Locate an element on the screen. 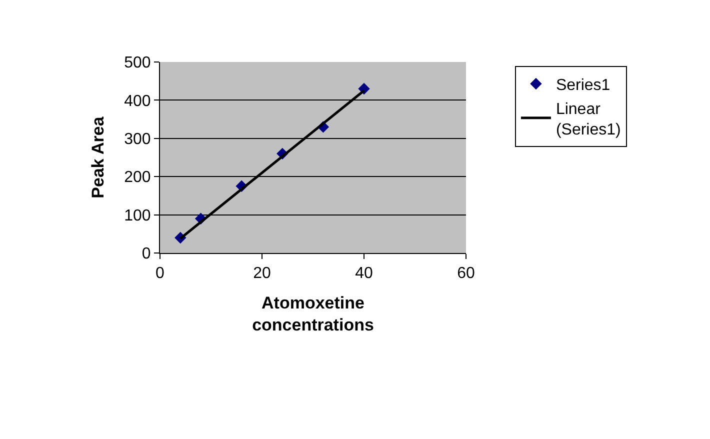 Image resolution: width=710 pixels, height=439 pixels. y-tick-label: 300 is located at coordinates (137, 139).